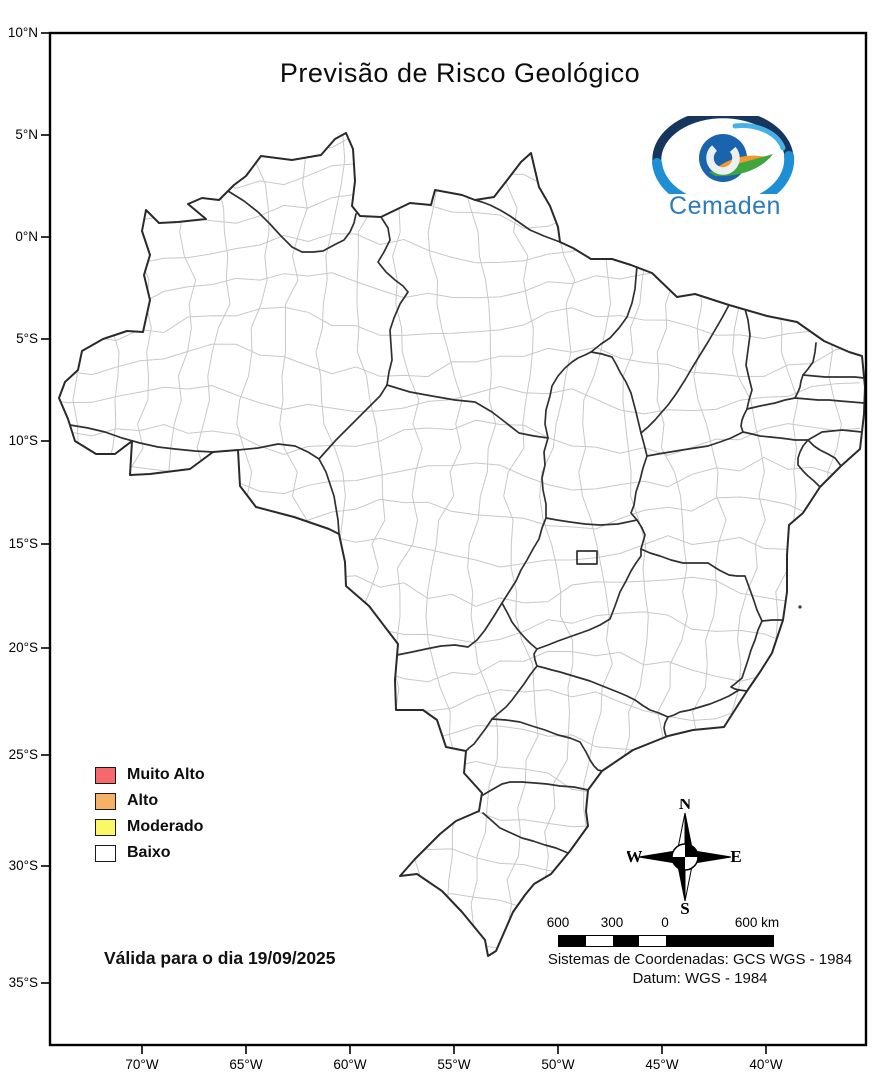 The image size is (881, 1080). What do you see at coordinates (635, 856) in the screenshot?
I see `compass-w-label: W` at bounding box center [635, 856].